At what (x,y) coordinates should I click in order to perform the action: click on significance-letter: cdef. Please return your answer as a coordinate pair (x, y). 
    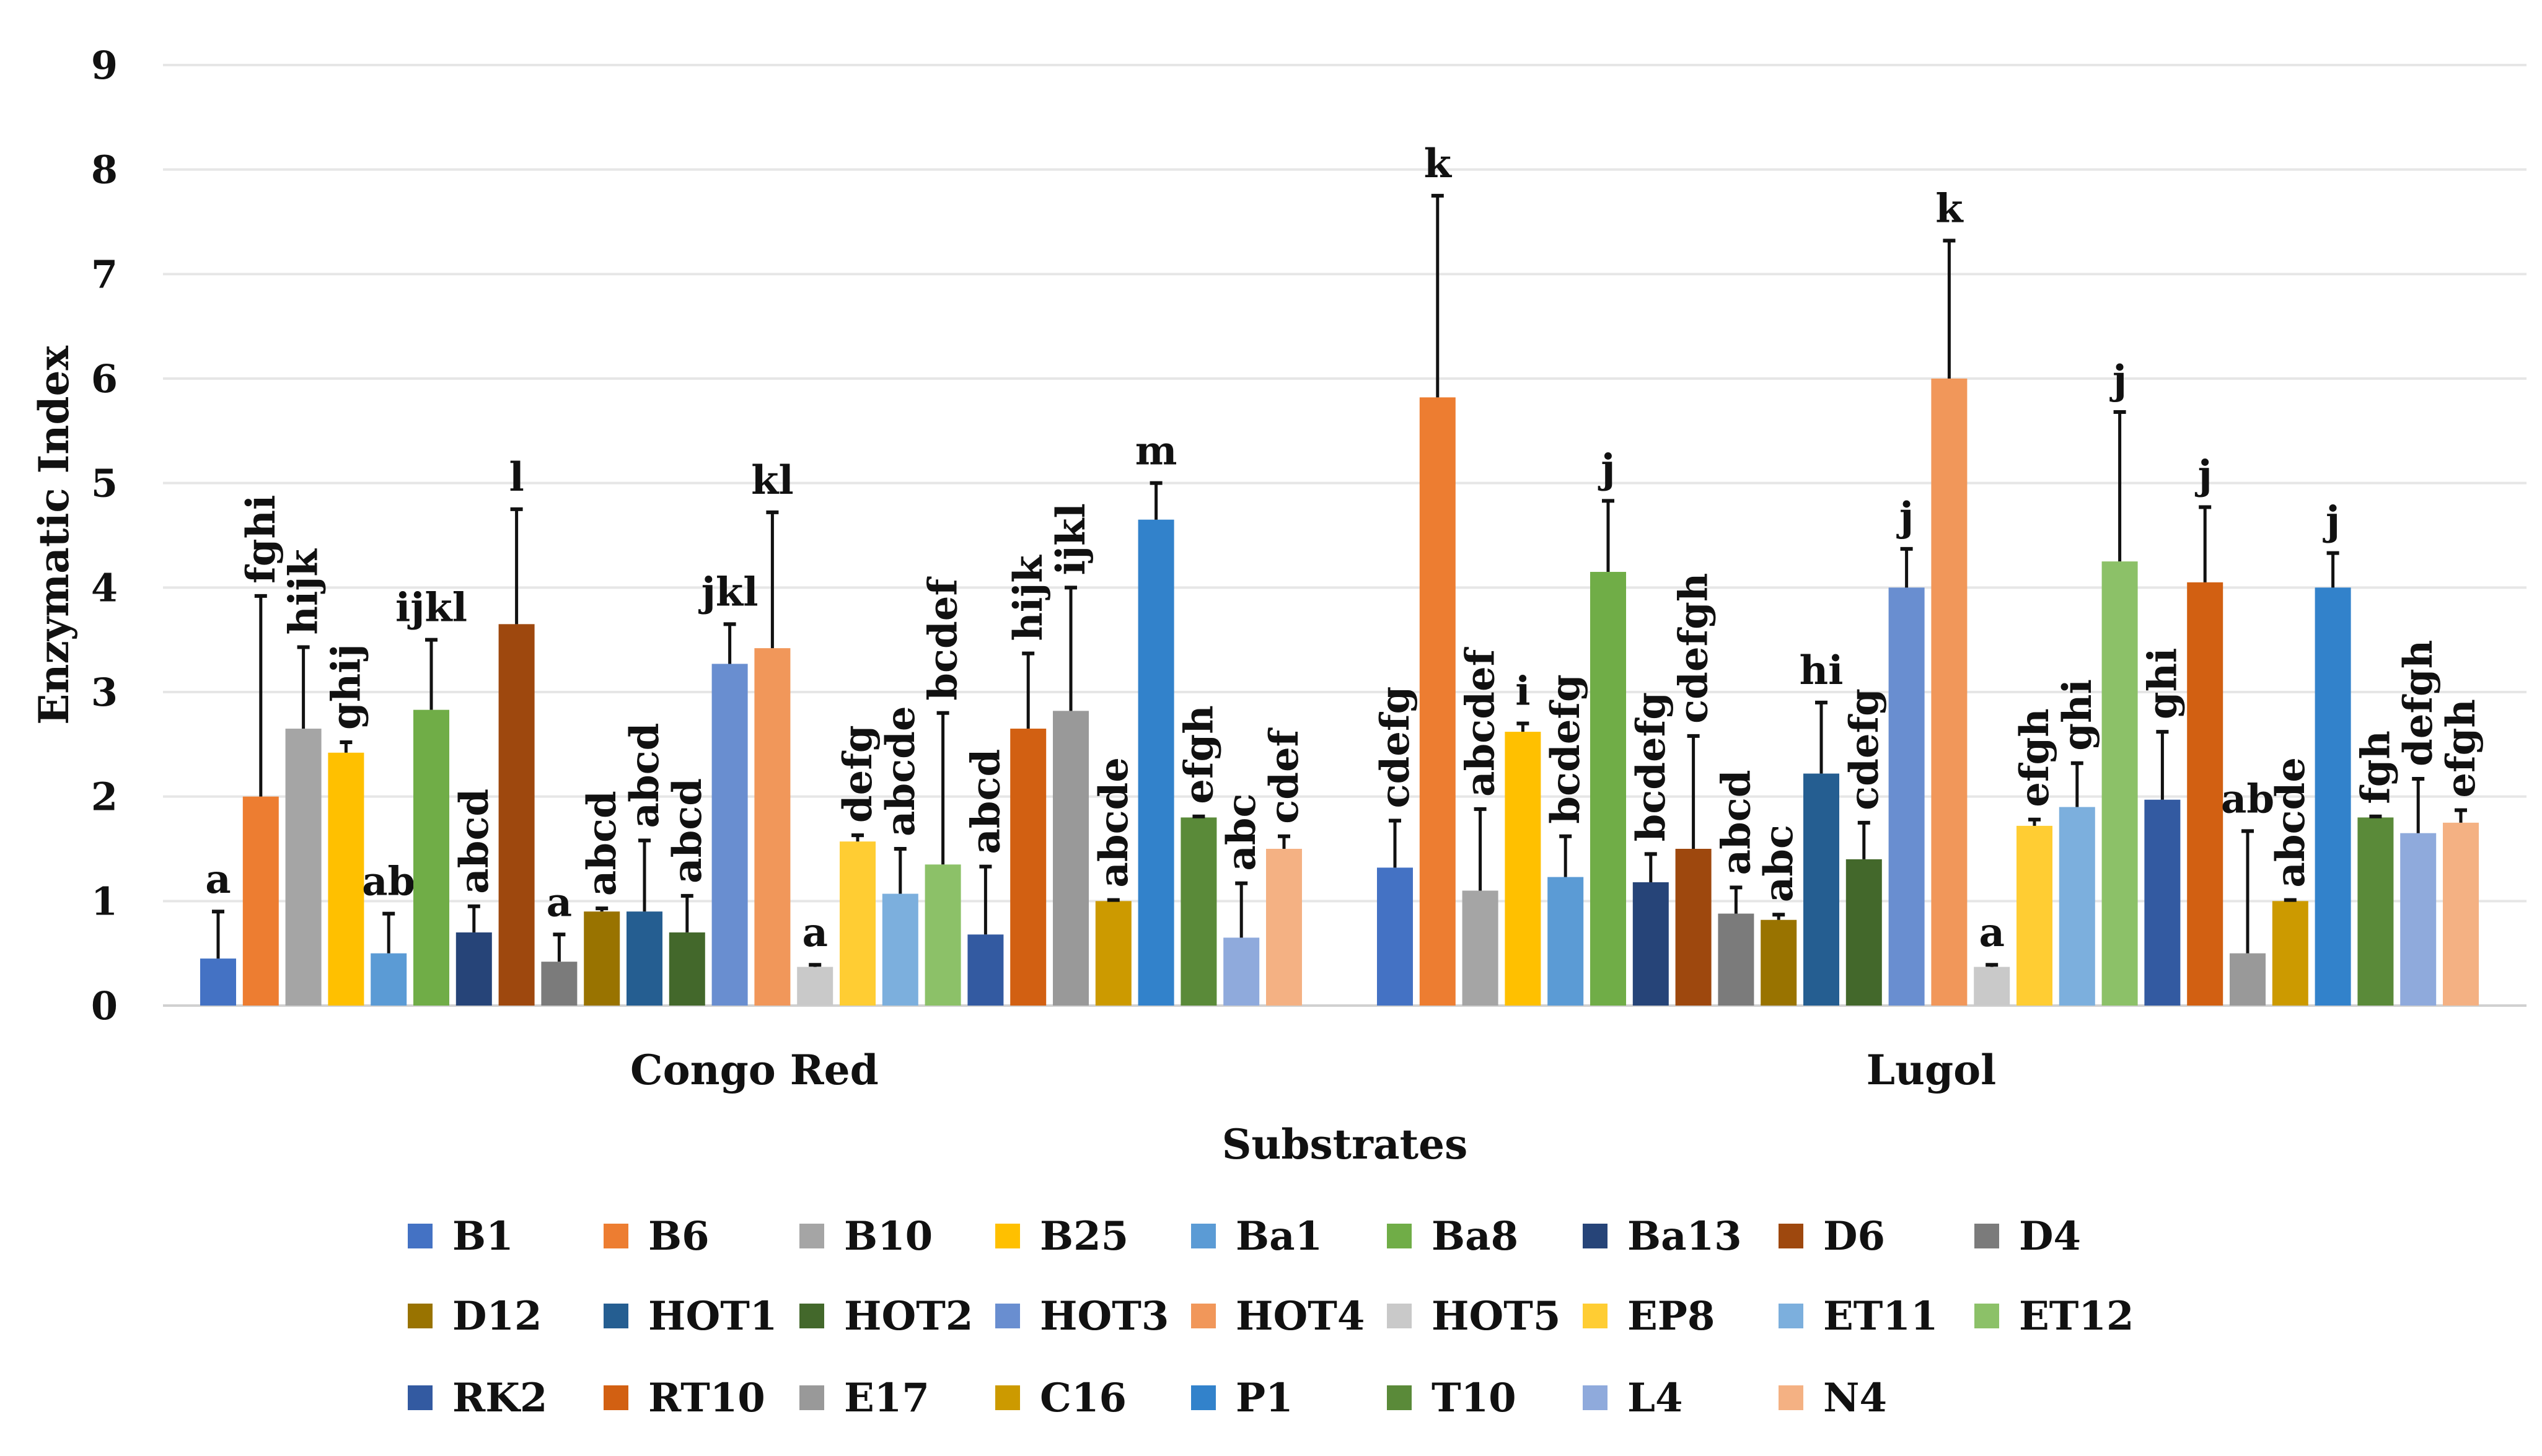
    Looking at the image, I should click on (1284, 775).